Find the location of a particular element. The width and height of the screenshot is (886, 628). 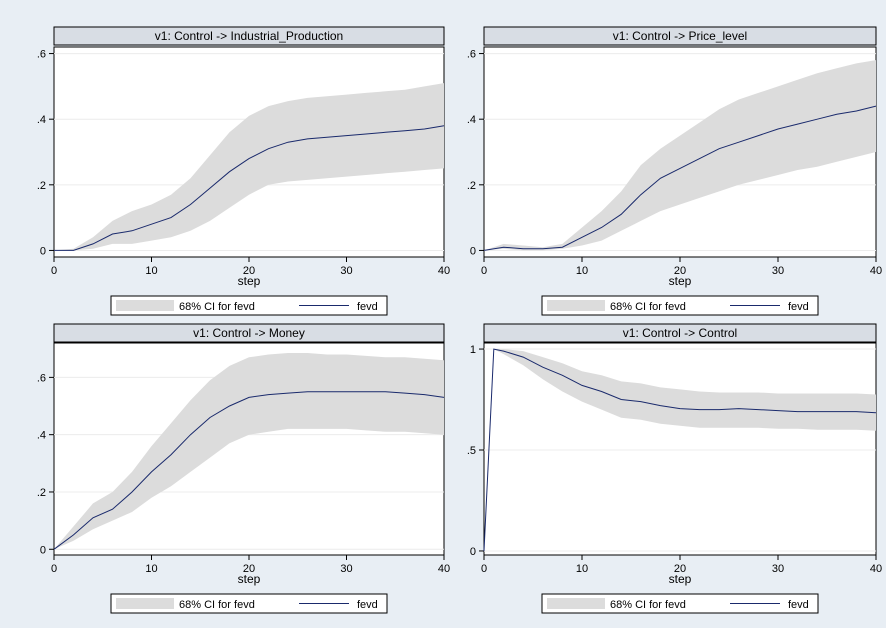

y-tick-label: 1 is located at coordinates (473, 350).